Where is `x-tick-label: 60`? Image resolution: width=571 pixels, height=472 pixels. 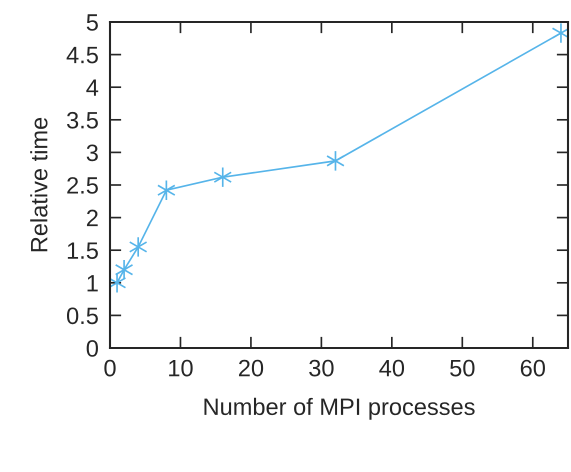 x-tick-label: 60 is located at coordinates (532, 368).